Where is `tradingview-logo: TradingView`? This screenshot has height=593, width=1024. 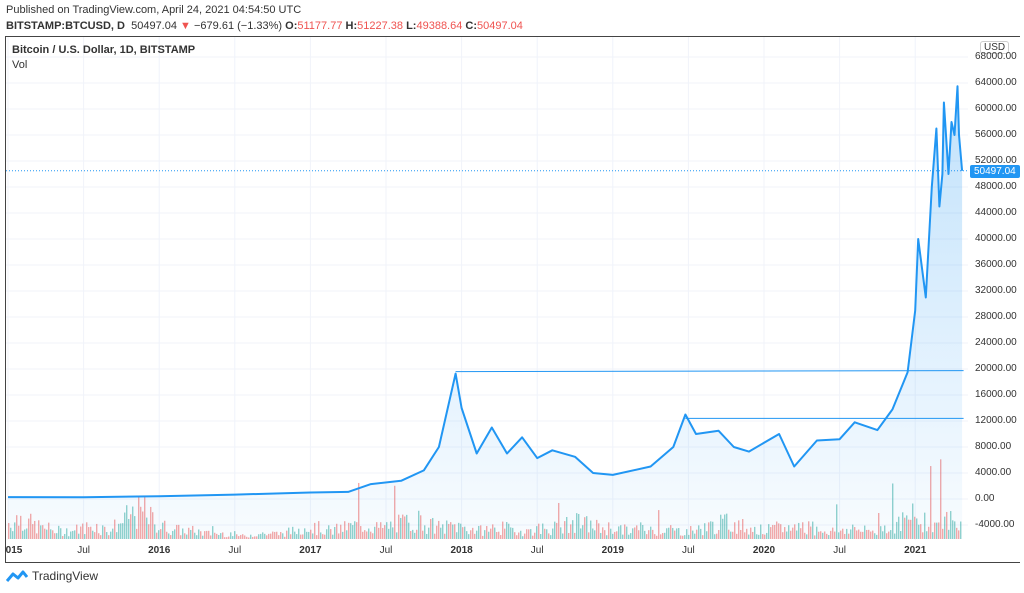
tradingview-logo: TradingView is located at coordinates (52, 576).